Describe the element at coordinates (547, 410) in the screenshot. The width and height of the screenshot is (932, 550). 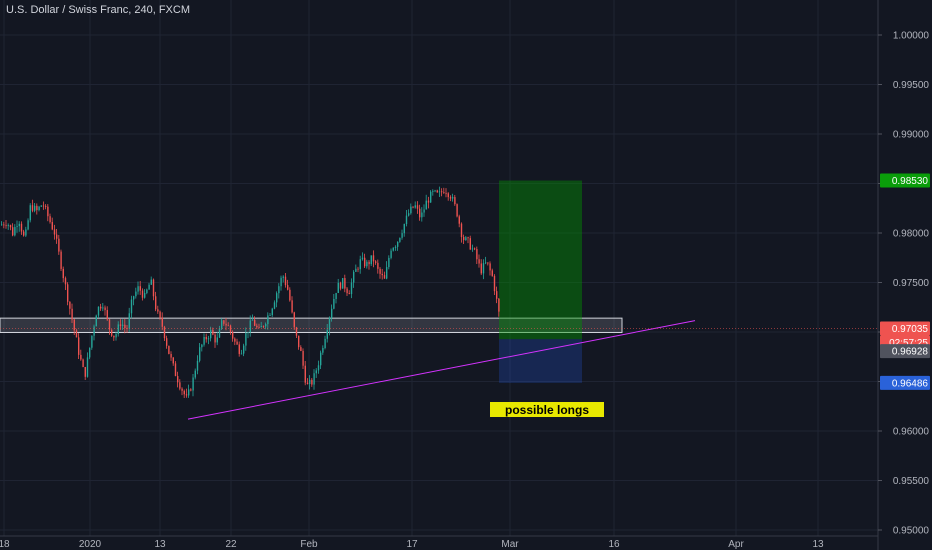
I see `annotation-label: possible longs` at that location.